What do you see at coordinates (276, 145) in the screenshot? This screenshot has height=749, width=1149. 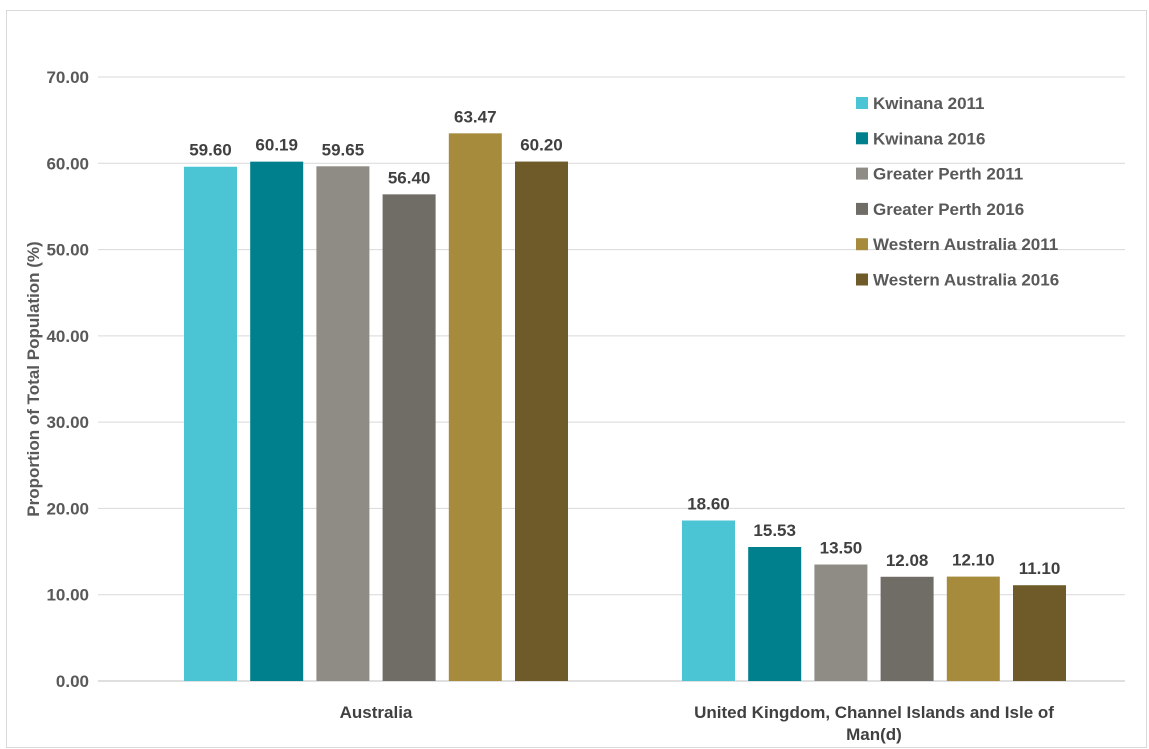 I see `data-label: 60.19` at bounding box center [276, 145].